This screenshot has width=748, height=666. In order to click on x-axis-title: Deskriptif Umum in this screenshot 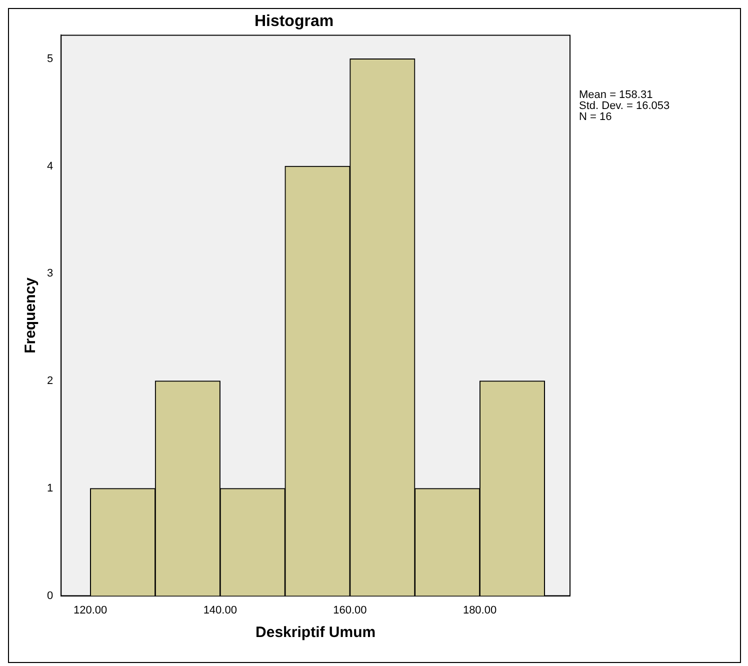, I will do `click(316, 633)`.